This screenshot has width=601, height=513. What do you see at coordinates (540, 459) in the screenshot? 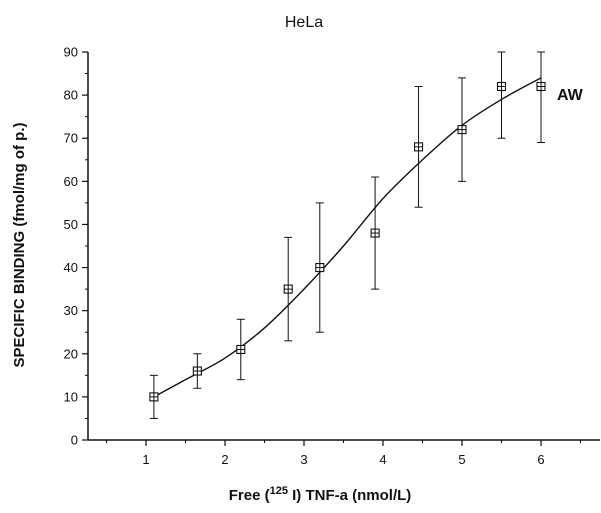
I see `x-tick-label-6: 6` at bounding box center [540, 459].